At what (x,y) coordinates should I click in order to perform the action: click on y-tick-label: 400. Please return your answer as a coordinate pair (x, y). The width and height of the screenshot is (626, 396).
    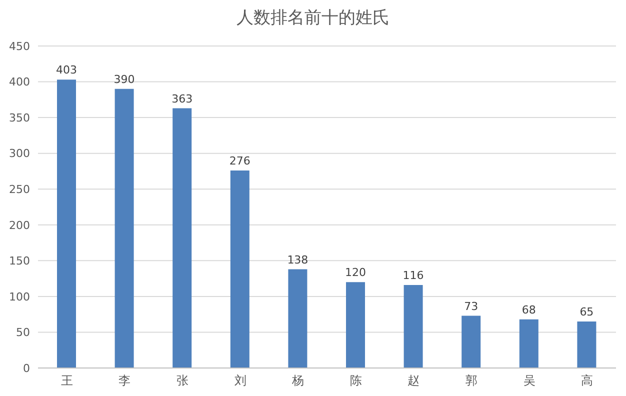
    Looking at the image, I should click on (19, 82).